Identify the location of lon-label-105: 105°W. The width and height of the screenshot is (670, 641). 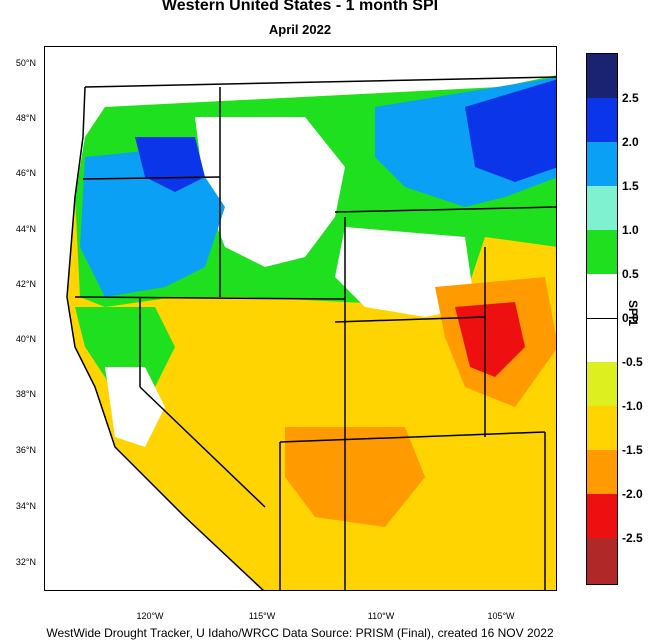
(501, 616).